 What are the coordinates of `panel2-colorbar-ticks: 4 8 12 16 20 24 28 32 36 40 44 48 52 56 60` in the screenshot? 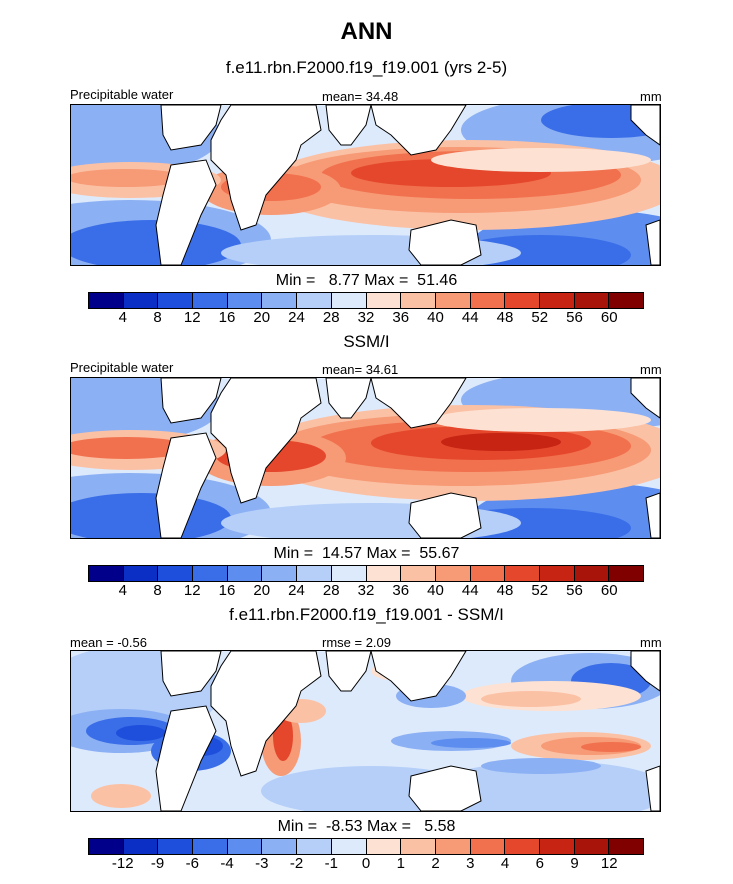 It's located at (366, 592).